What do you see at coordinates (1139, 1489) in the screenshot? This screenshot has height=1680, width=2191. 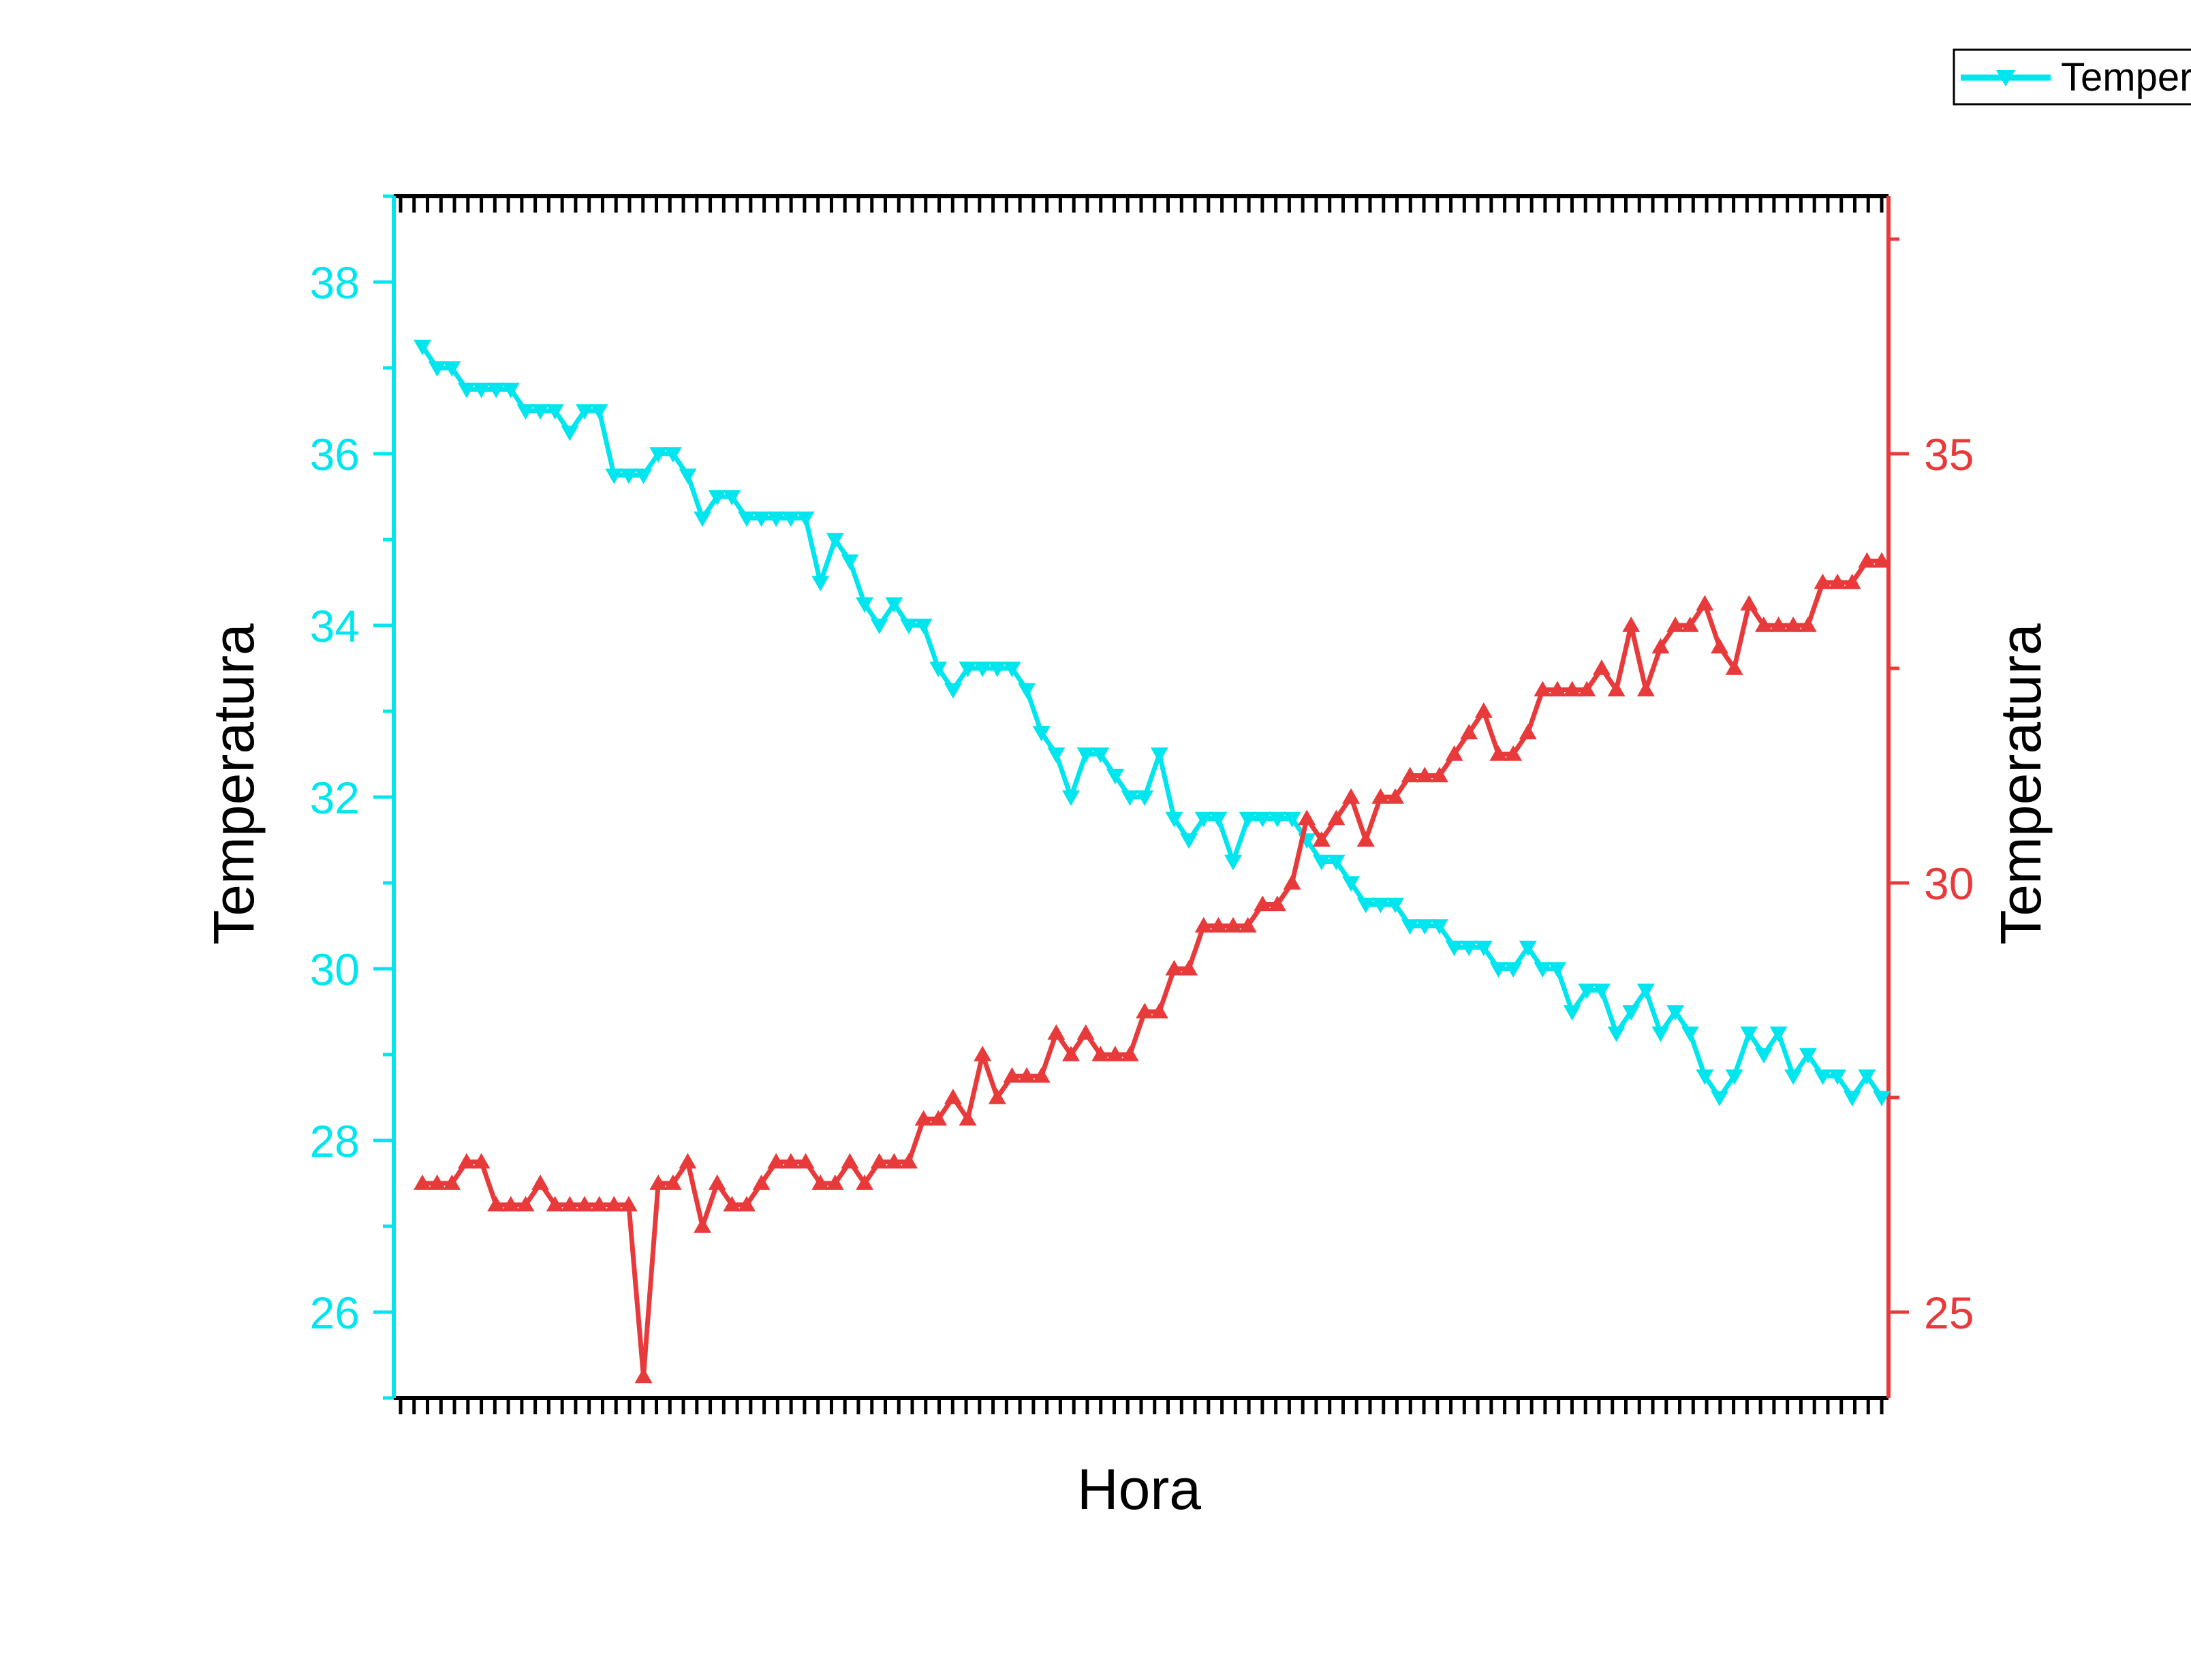 I see `x-axis-label: Hora` at bounding box center [1139, 1489].